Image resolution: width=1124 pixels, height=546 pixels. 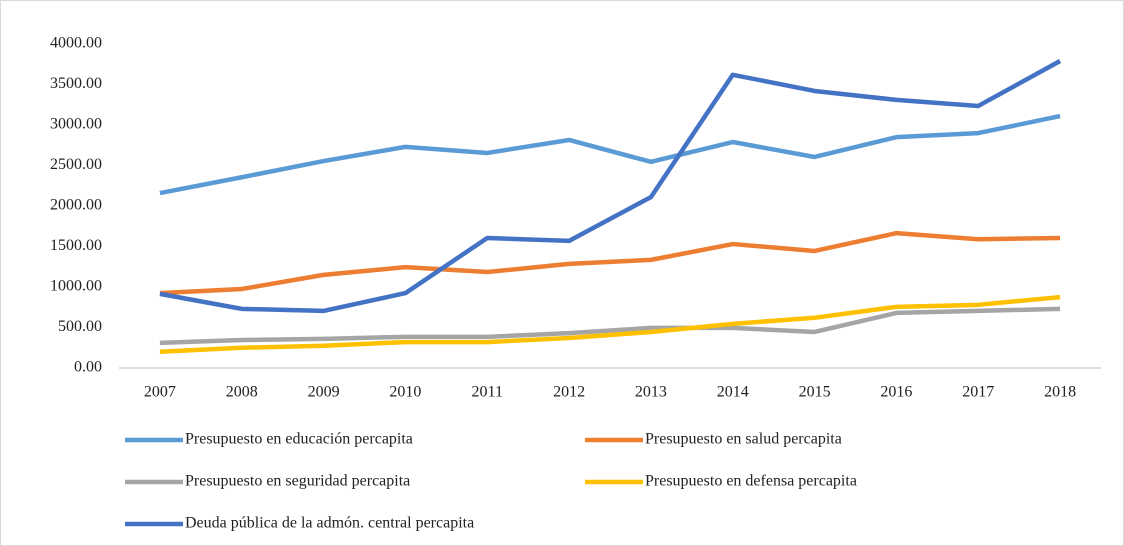 I want to click on y-tick-label: 1500.00, so click(x=76, y=245).